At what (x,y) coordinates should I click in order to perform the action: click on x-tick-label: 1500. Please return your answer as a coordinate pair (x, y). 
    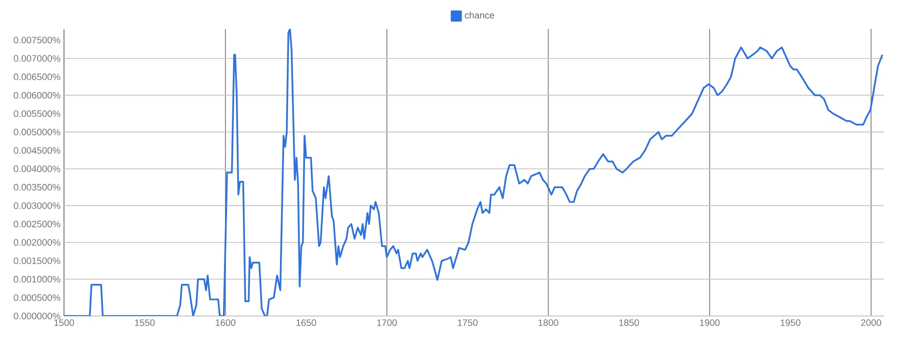
    Looking at the image, I should click on (64, 322).